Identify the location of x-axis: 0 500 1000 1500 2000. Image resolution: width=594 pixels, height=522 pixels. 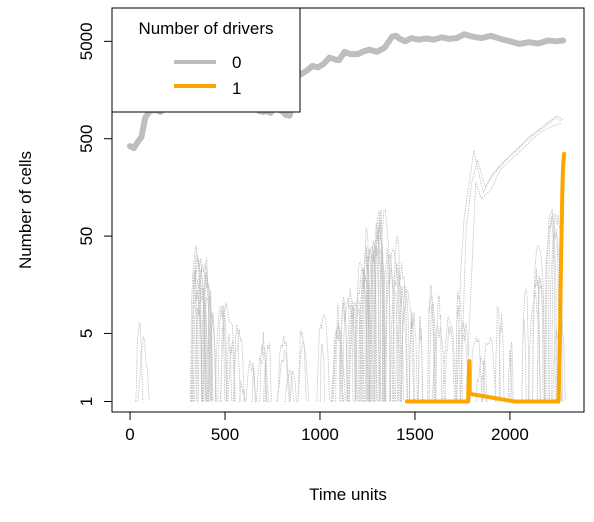
(327, 427).